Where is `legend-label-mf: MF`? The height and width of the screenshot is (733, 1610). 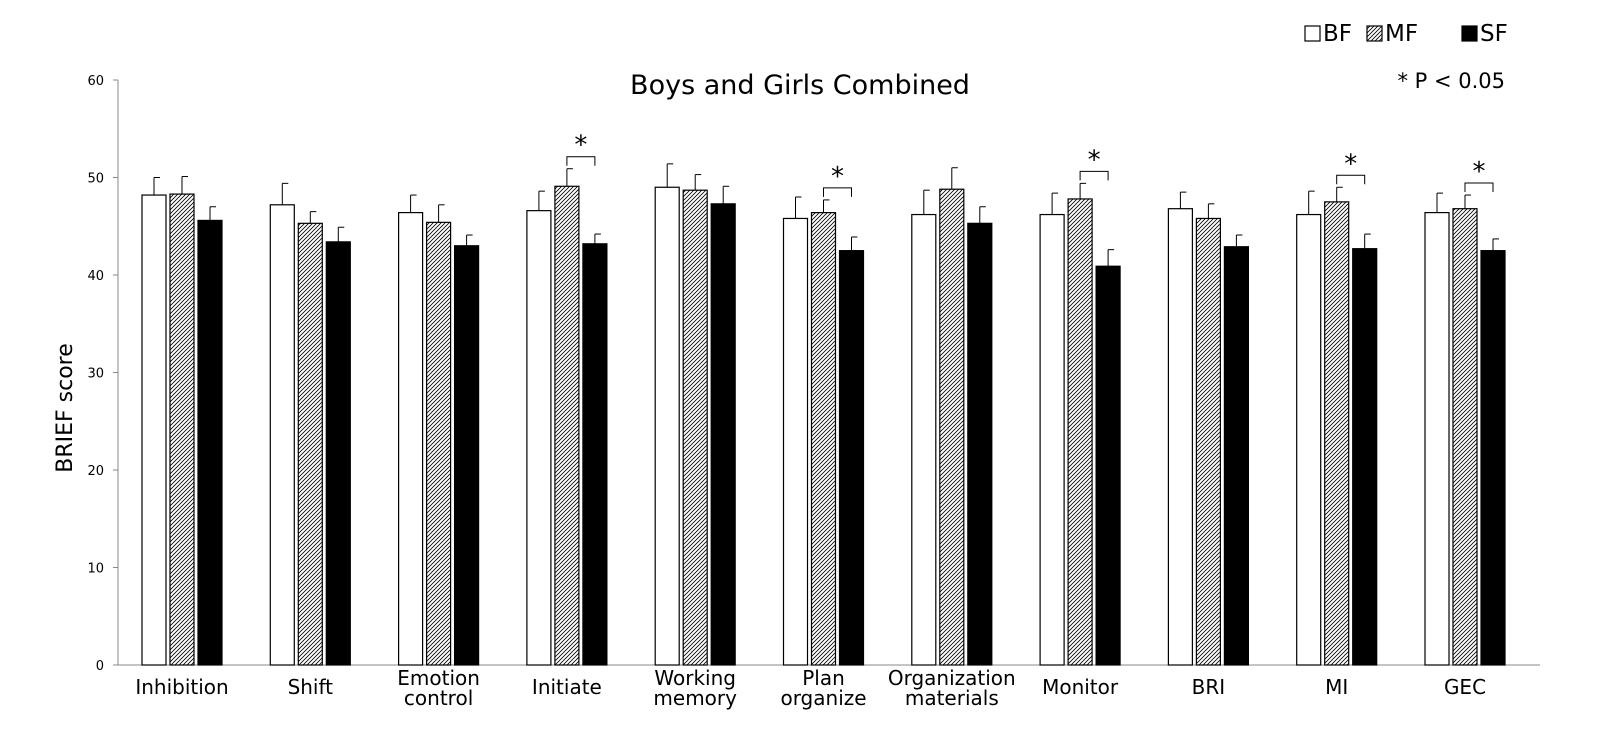
legend-label-mf: MF is located at coordinates (1401, 34).